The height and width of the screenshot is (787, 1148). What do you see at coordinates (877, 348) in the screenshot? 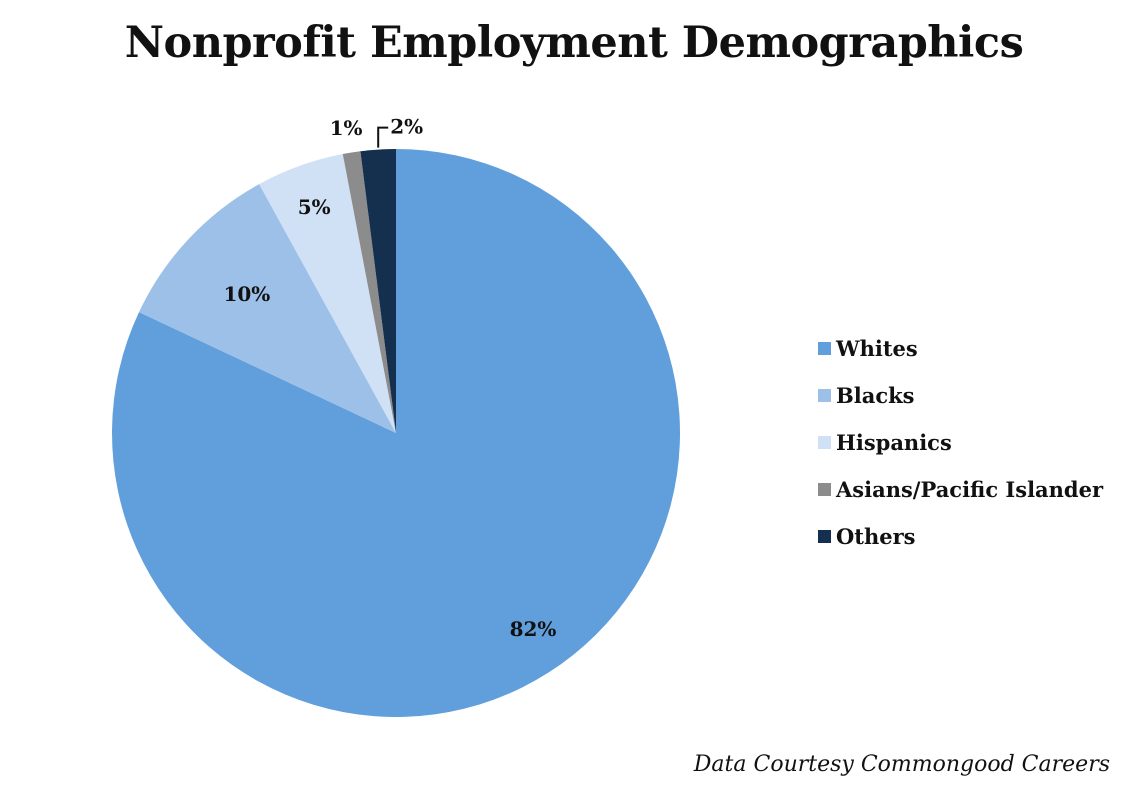
I see `legend-label-whites: Whites` at bounding box center [877, 348].